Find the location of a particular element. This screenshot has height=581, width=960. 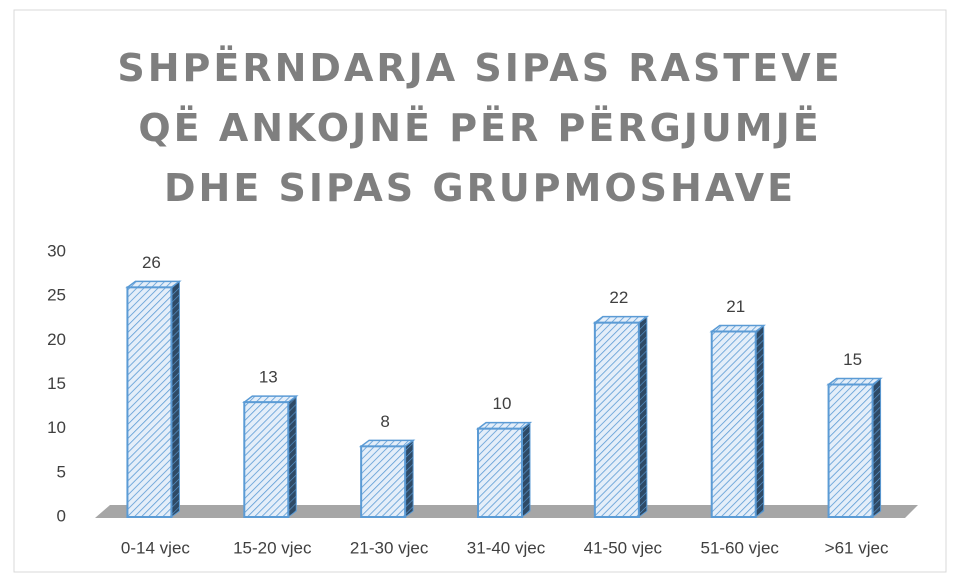

x-tick-label: 51-60 vjec is located at coordinates (739, 547).